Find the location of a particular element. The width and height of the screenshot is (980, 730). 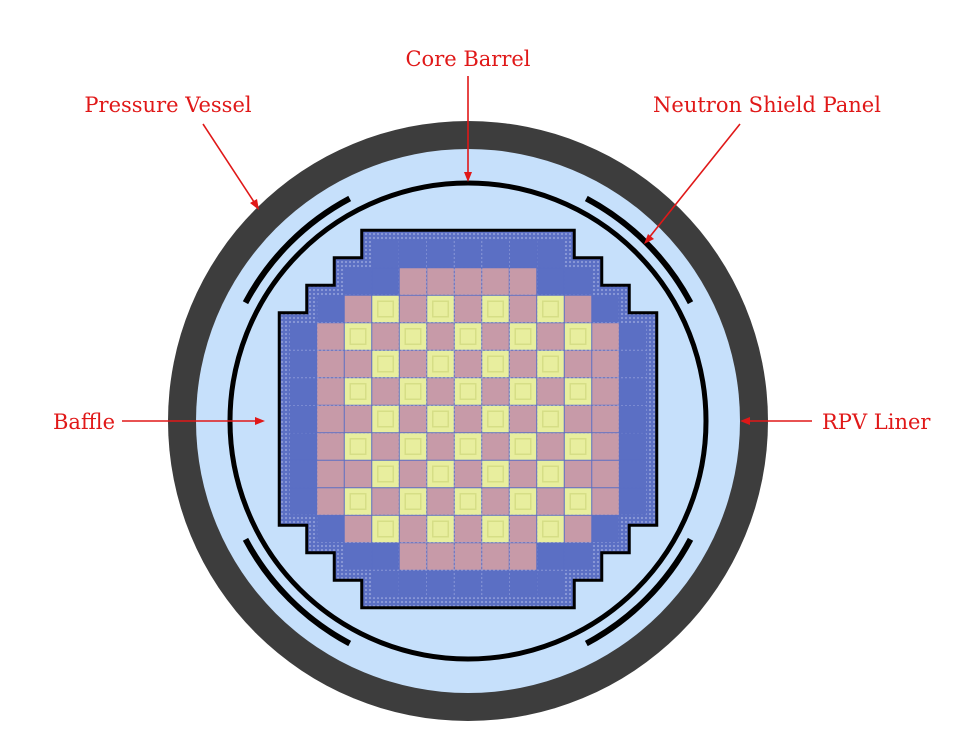

label-pressure-vessel: Pressure Vessel is located at coordinates (167, 105).